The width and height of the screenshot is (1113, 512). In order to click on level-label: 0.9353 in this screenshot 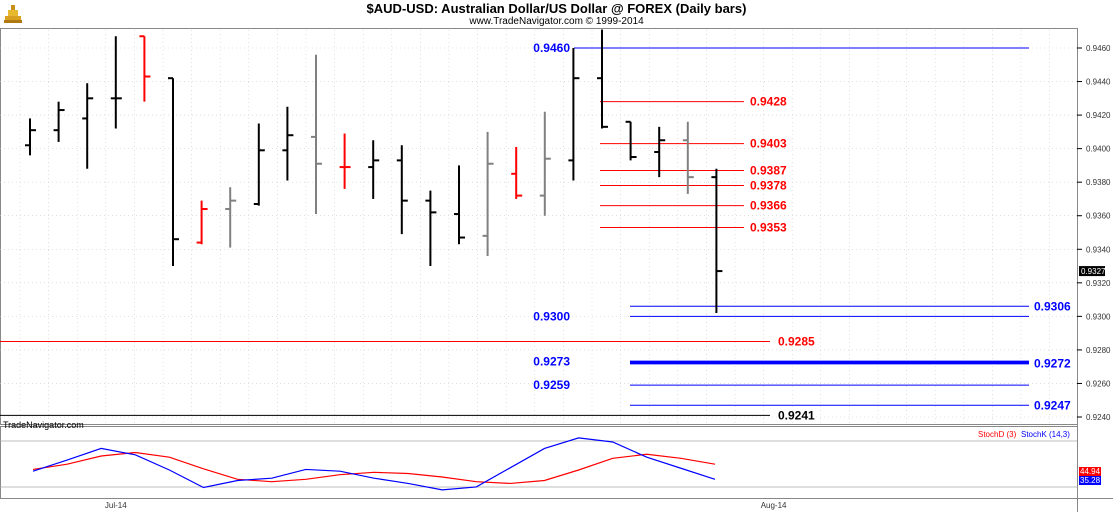, I will do `click(768, 227)`.